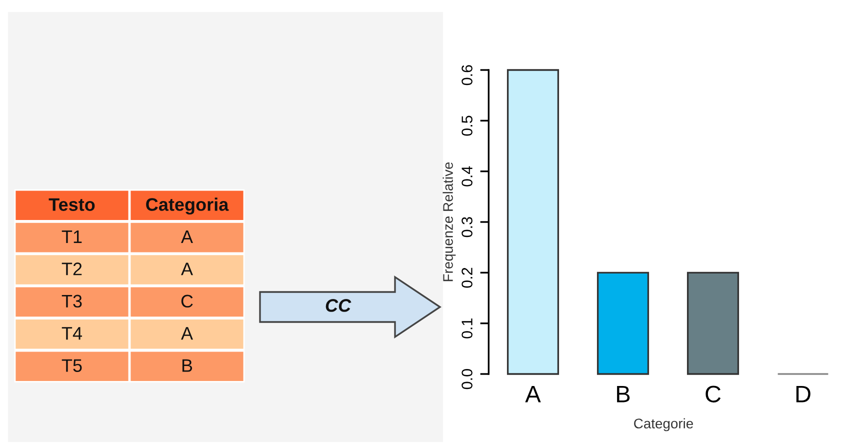 This screenshot has height=447, width=865. What do you see at coordinates (72, 333) in the screenshot?
I see `text: T4` at bounding box center [72, 333].